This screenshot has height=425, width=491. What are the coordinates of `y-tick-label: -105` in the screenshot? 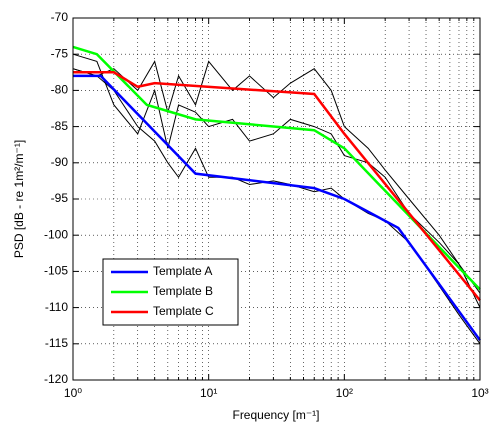 It's located at (56, 271).